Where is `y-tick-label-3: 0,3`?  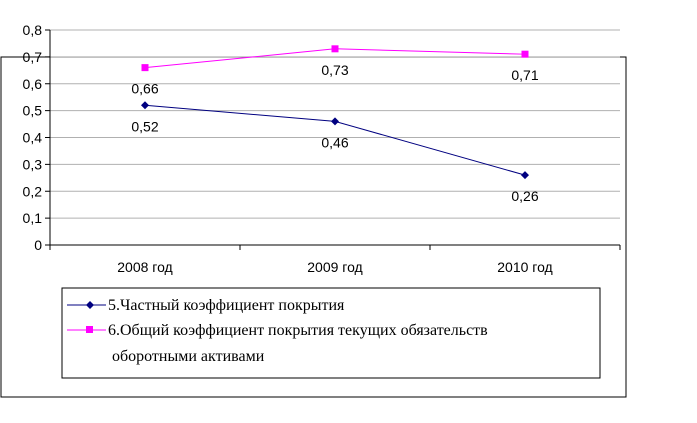
y-tick-label-3: 0,3 is located at coordinates (33, 164).